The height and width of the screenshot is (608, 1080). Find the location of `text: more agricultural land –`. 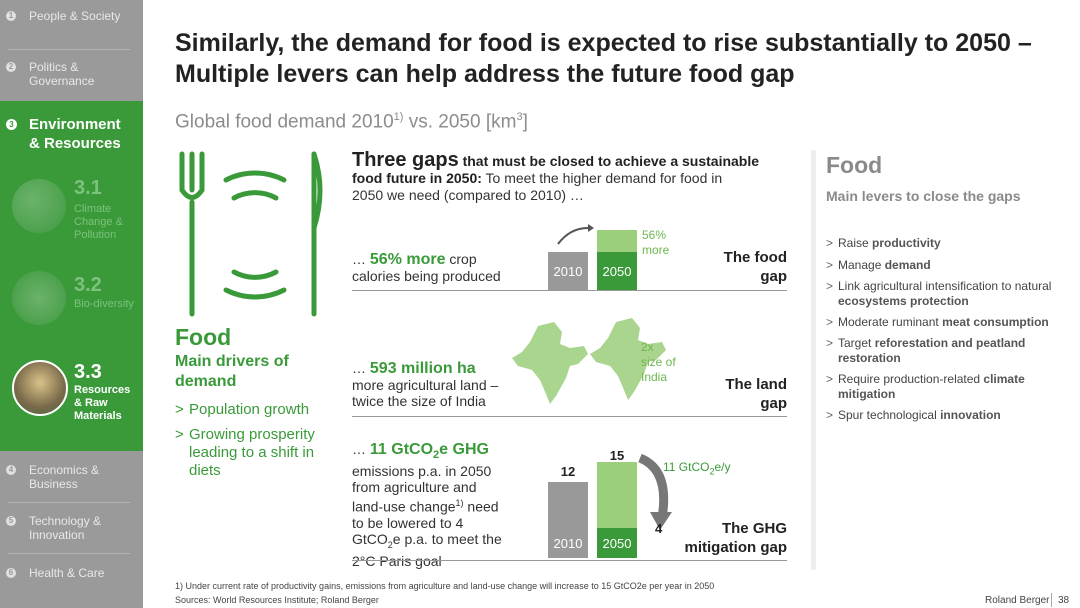

text: more agricultural land – is located at coordinates (425, 385).